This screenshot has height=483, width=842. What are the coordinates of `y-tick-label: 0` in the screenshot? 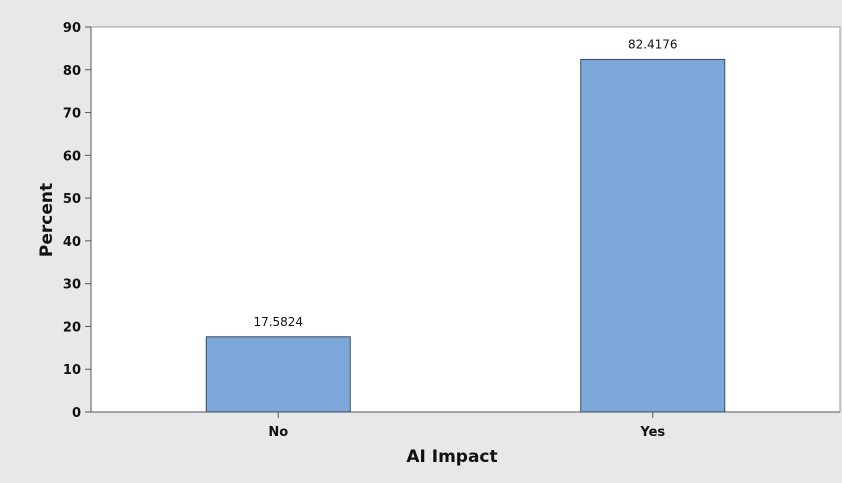 It's located at (76, 413).